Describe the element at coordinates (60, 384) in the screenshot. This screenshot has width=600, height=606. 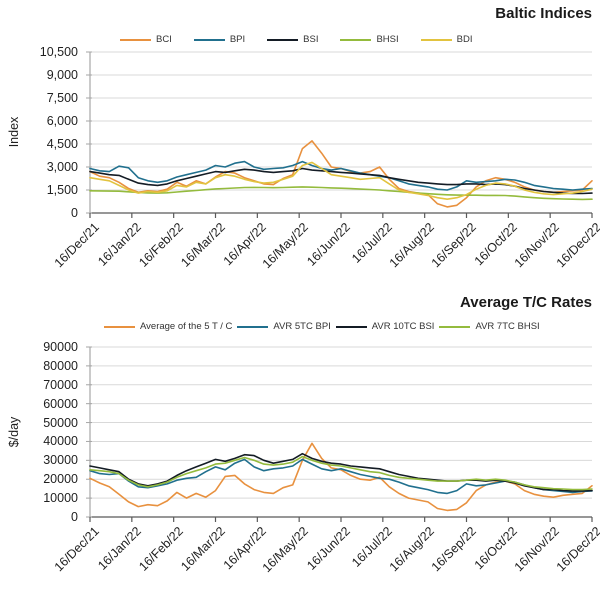
I see `y-tick-label: 70000` at that location.